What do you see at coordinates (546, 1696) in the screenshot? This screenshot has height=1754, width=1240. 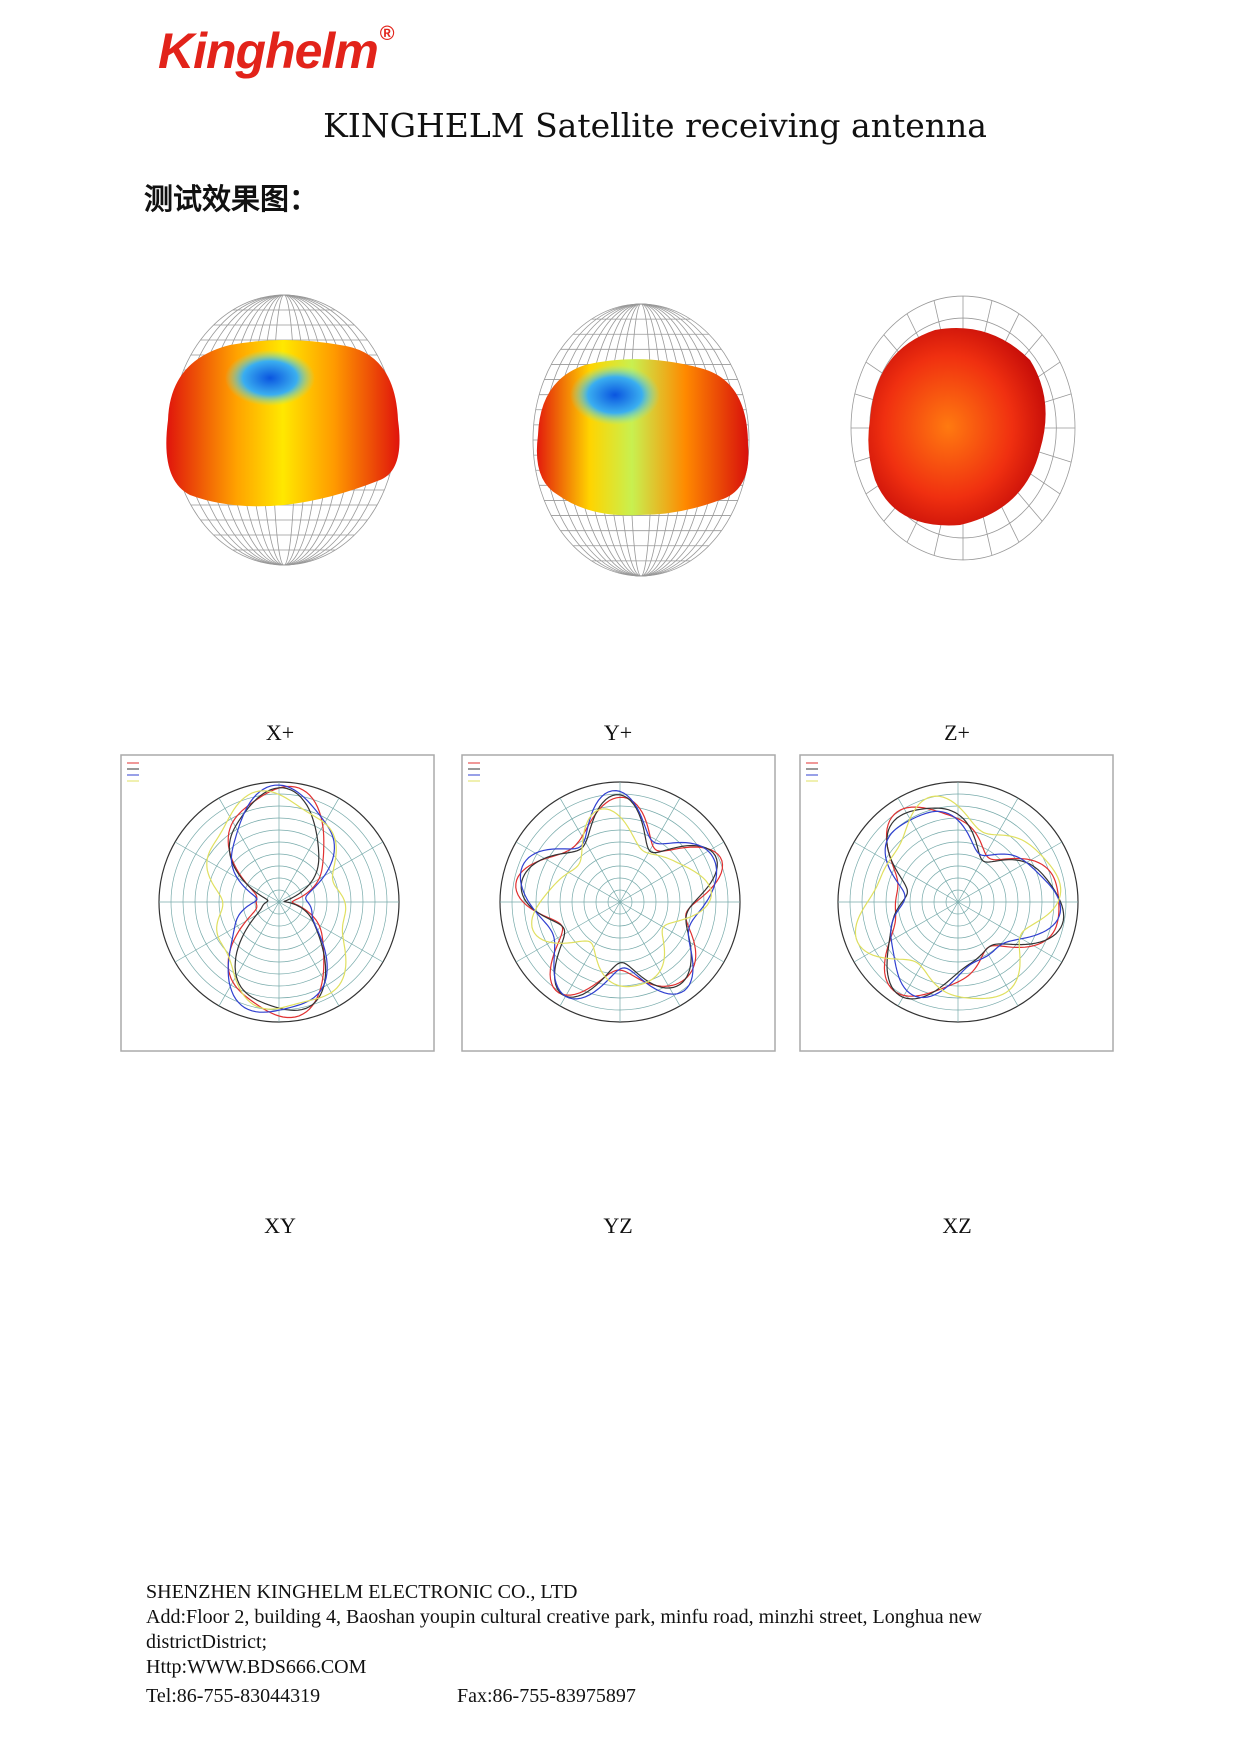 I see `fax: Fax:86-755-83975897` at bounding box center [546, 1696].